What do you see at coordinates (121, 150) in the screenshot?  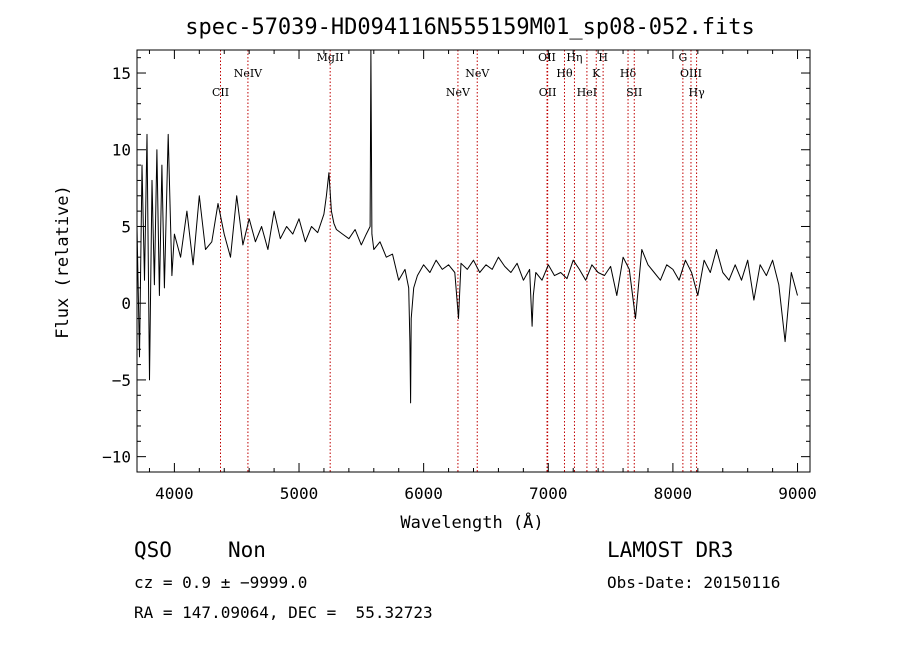 I see `y-tick-label: 10` at bounding box center [121, 150].